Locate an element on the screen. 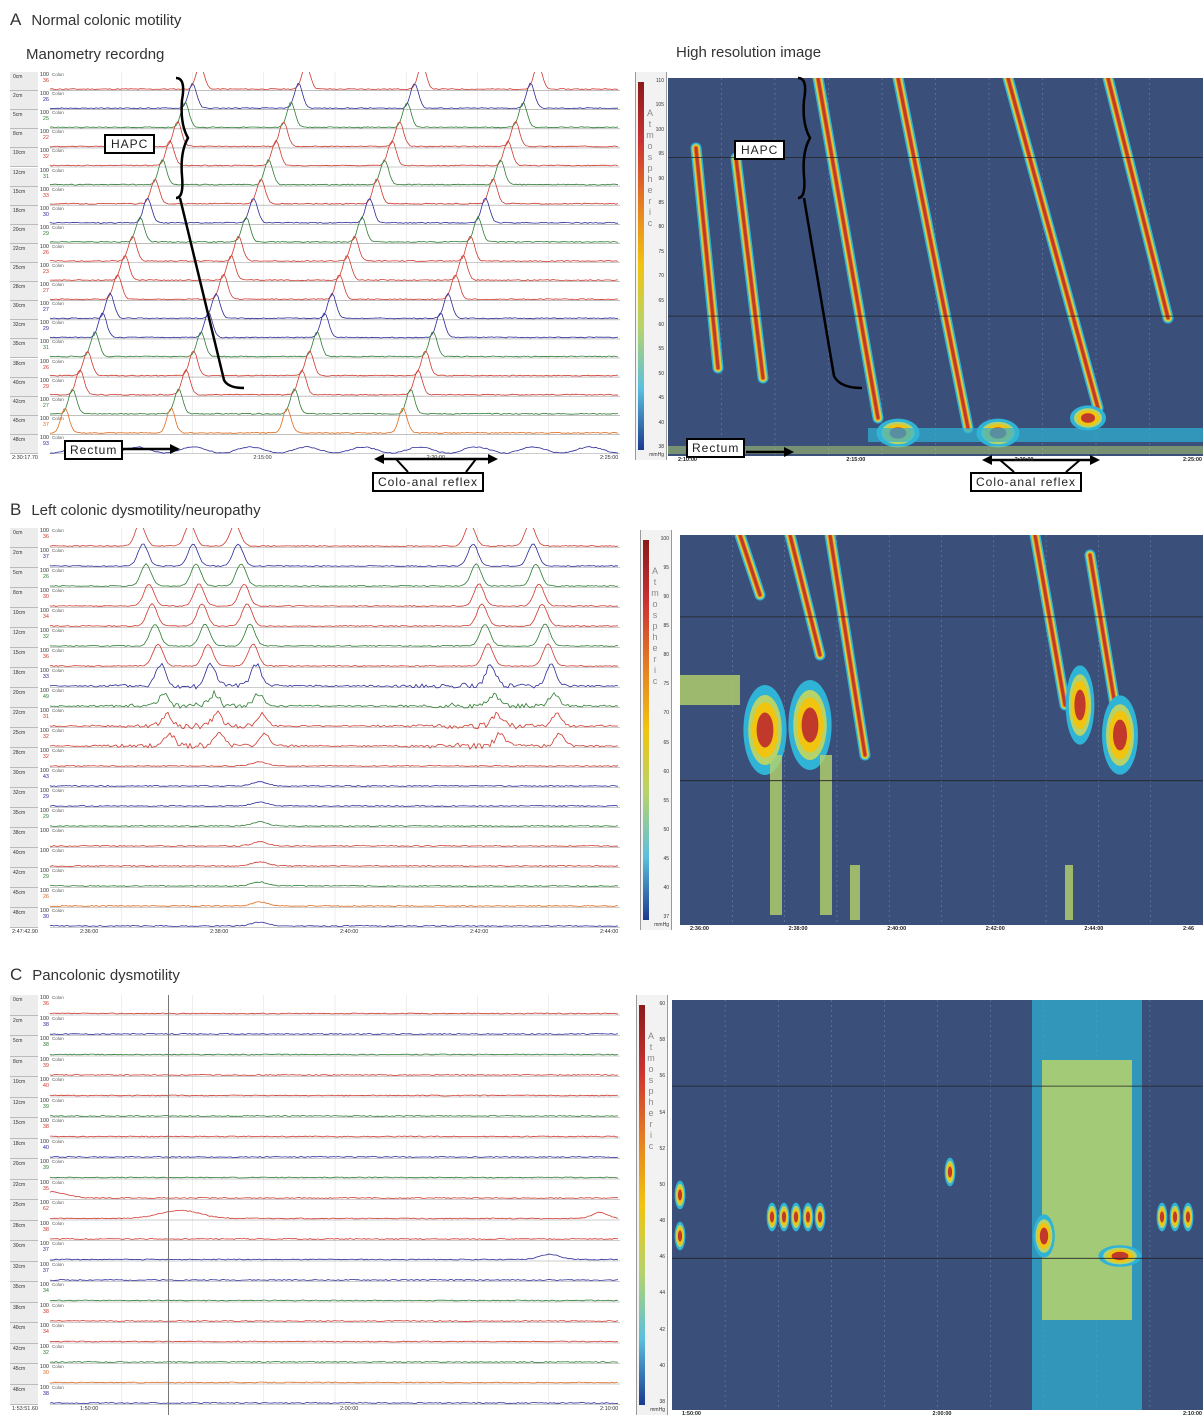  hapc-label-hr: HAPC is located at coordinates (760, 150).